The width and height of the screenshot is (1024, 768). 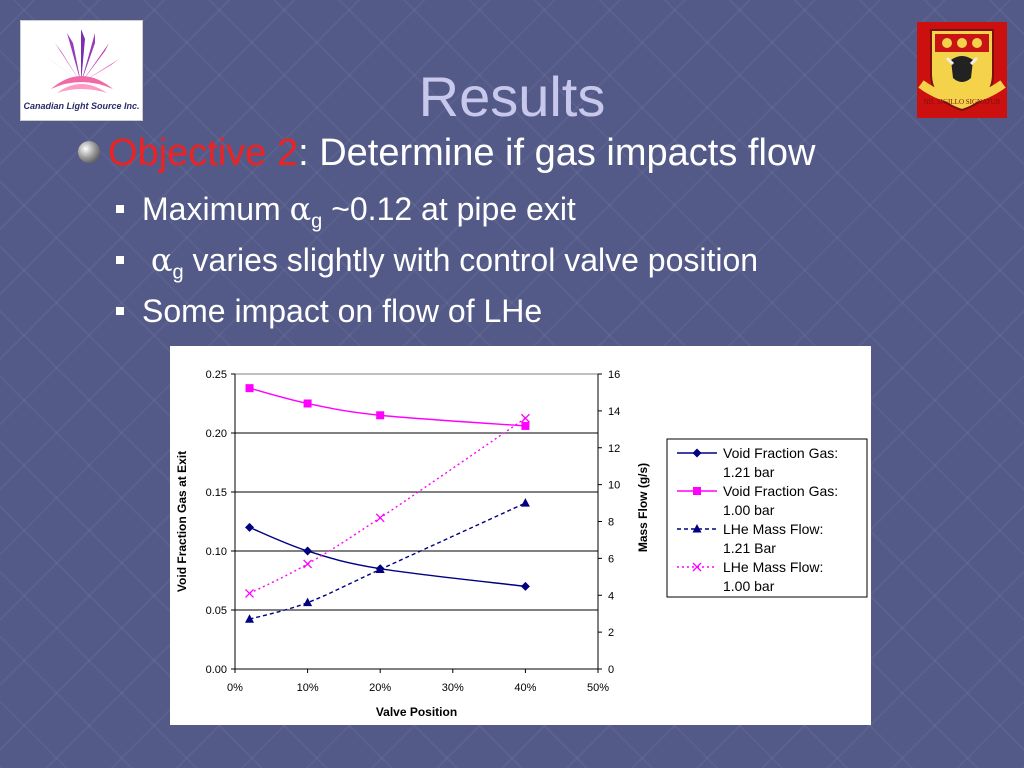 What do you see at coordinates (611, 596) in the screenshot?
I see `y2-tick-label: 4` at bounding box center [611, 596].